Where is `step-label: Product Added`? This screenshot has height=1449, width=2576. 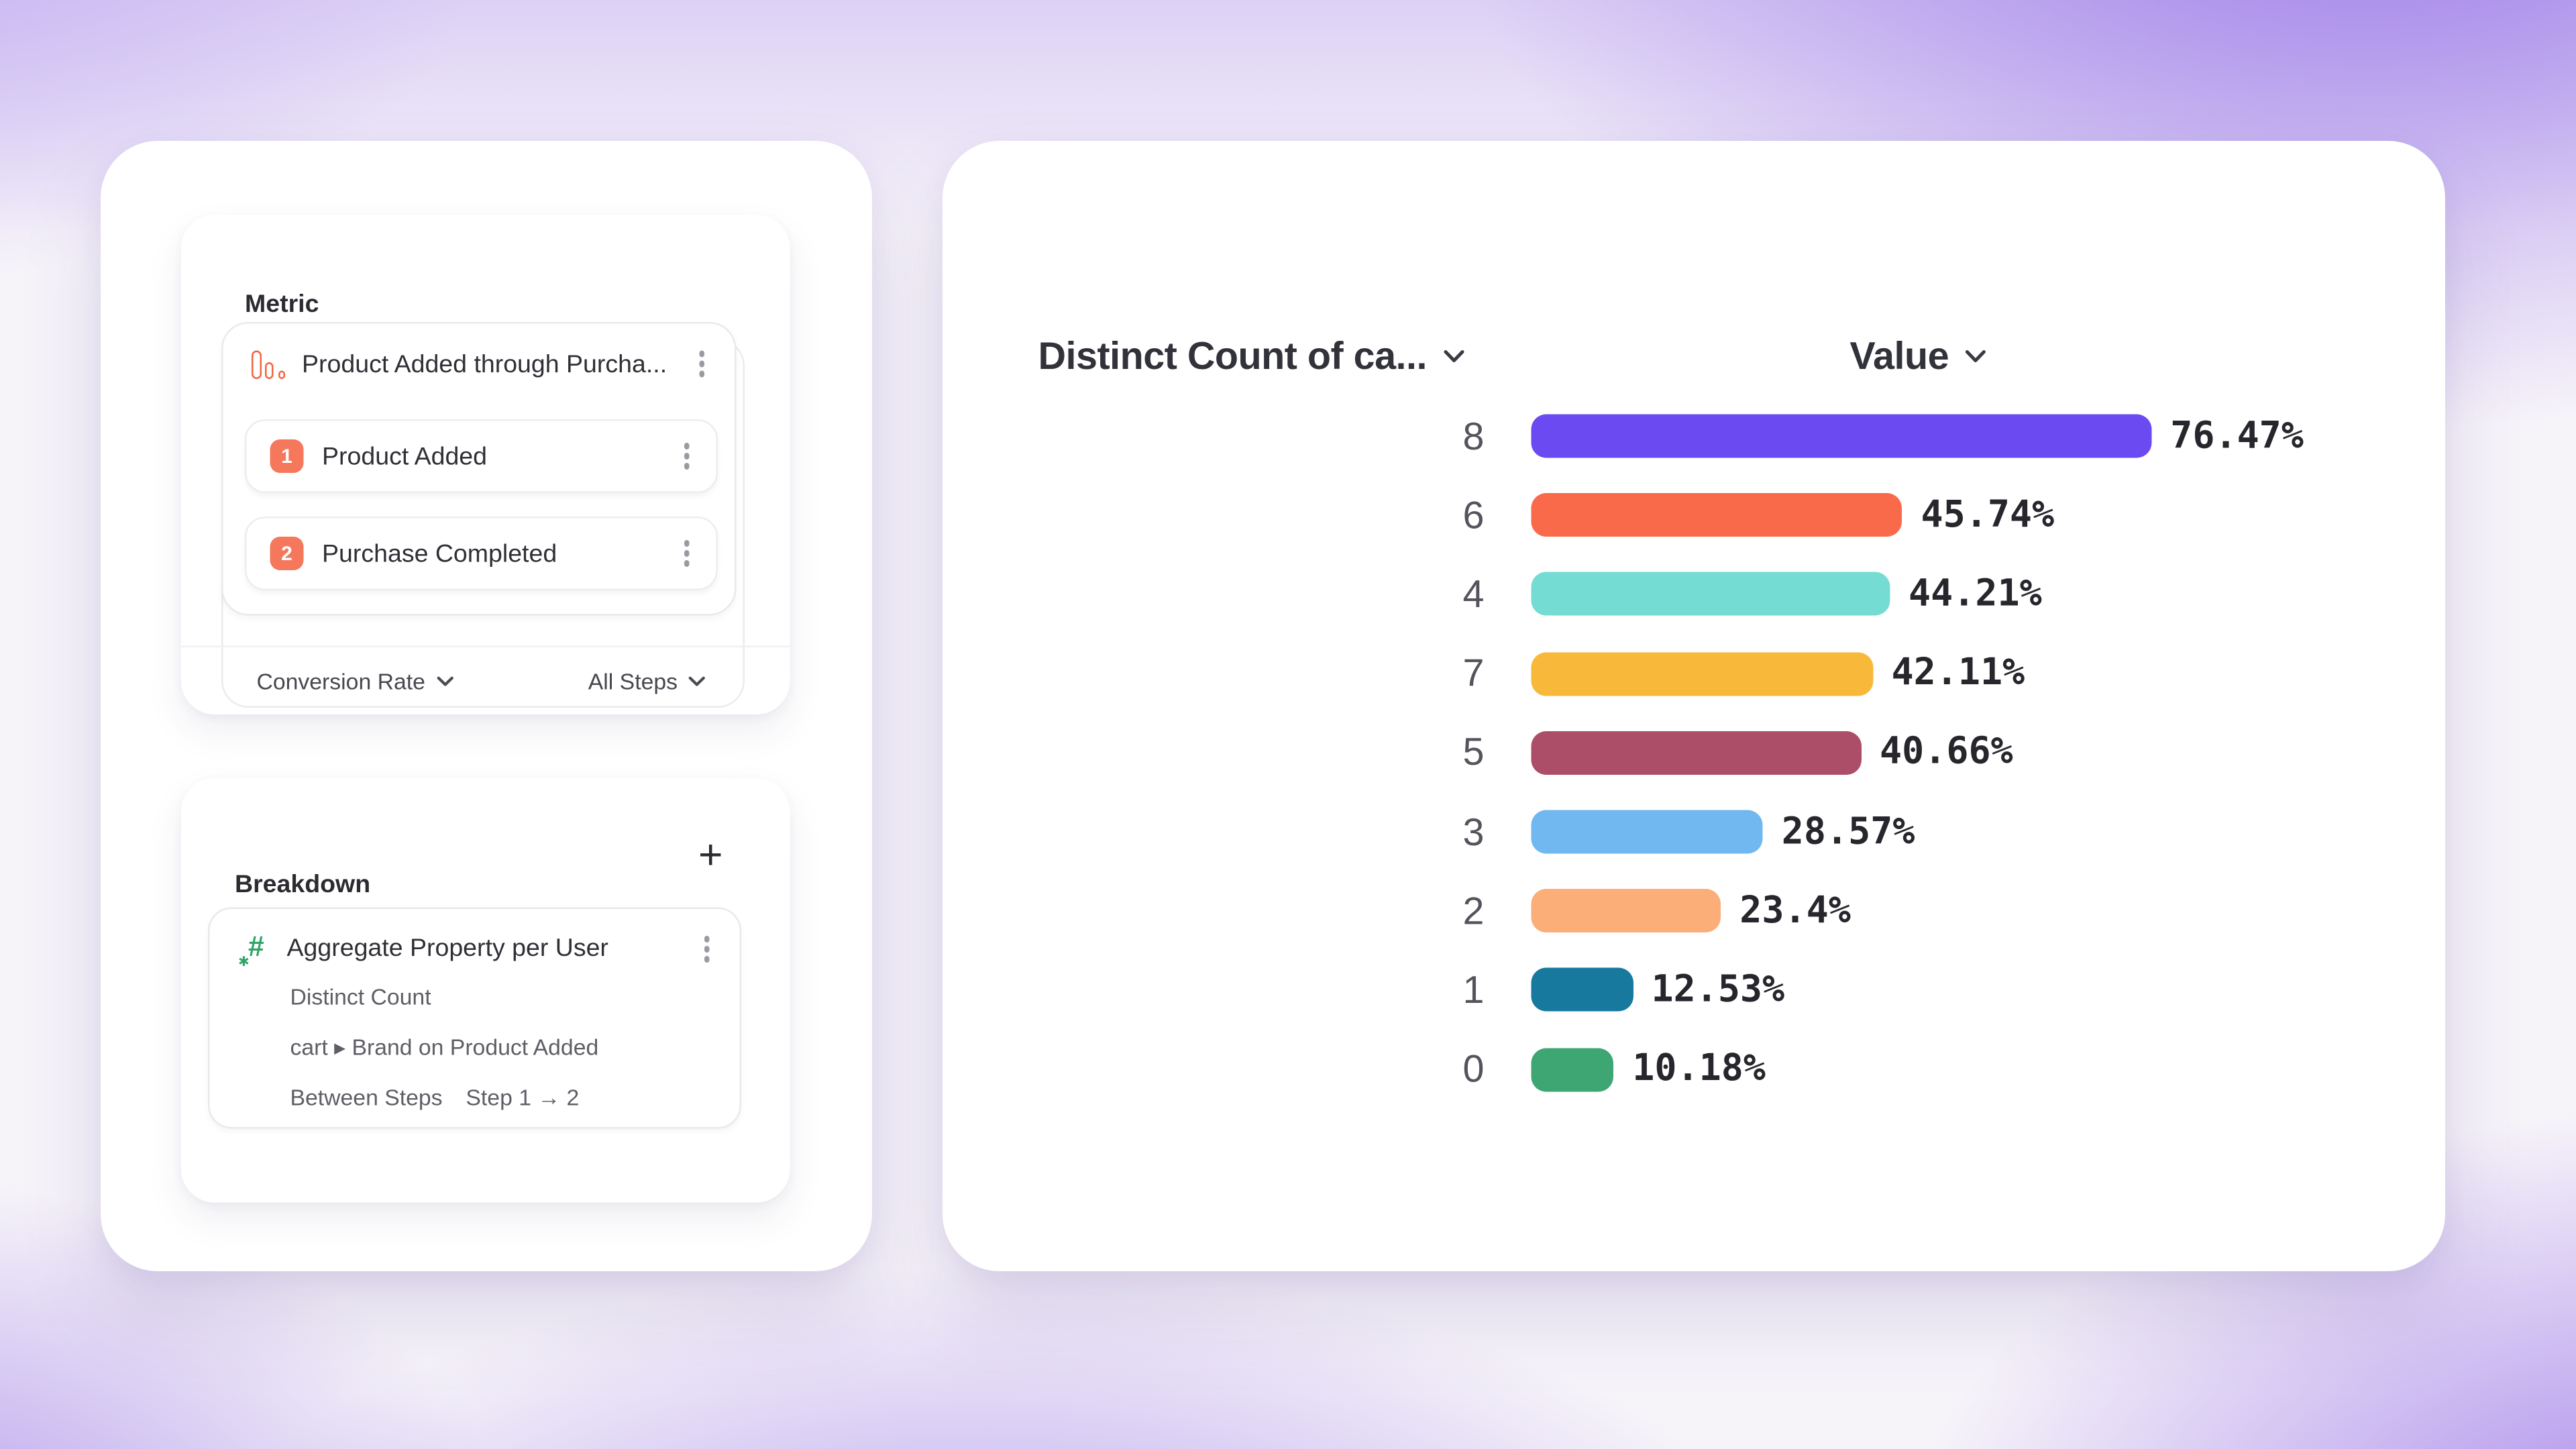
step-label: Product Added is located at coordinates (405, 456).